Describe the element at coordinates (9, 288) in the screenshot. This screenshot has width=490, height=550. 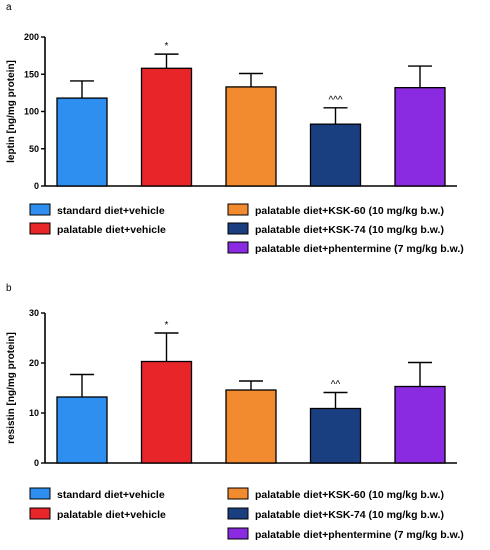
I see `panel-letter: b` at that location.